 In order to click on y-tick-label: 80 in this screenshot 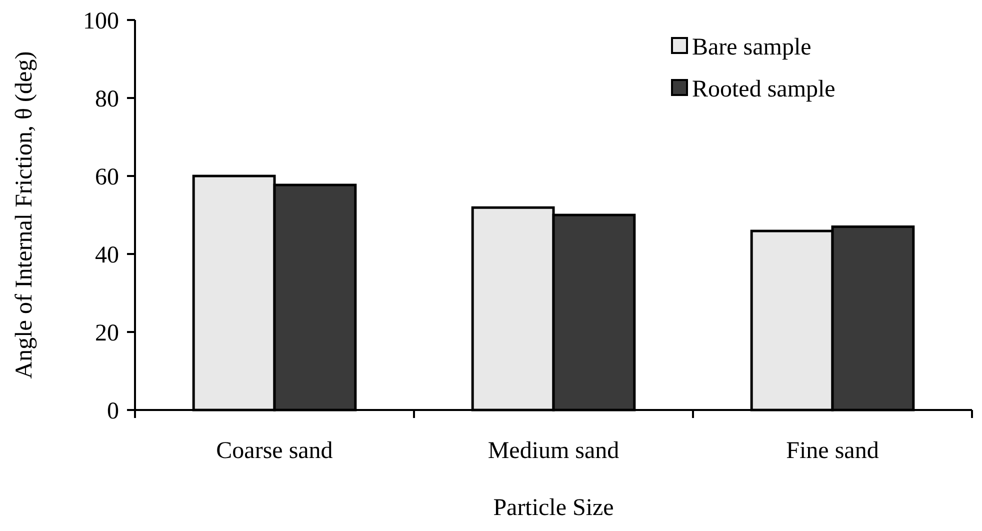, I will do `click(107, 99)`.